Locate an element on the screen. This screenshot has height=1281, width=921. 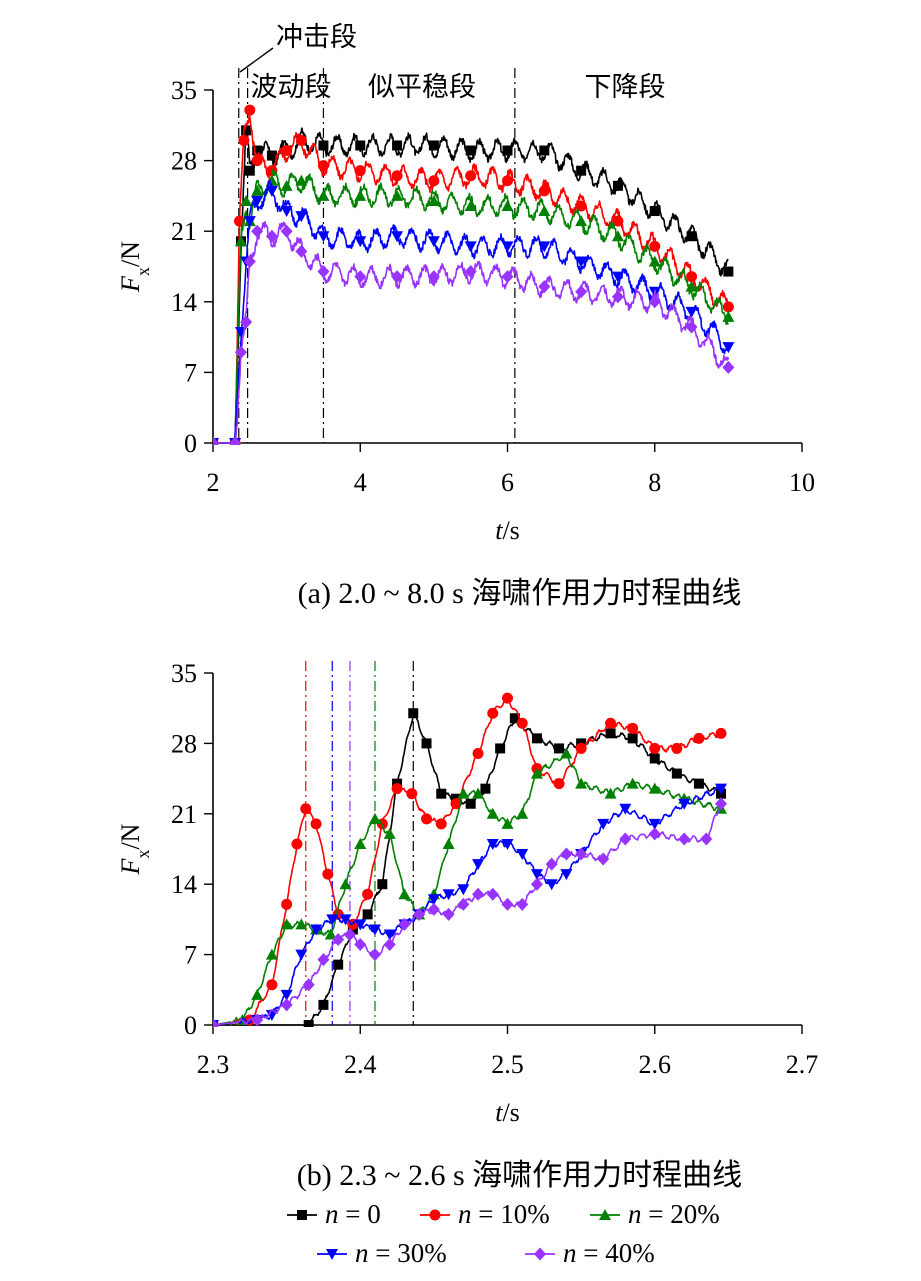
legend-label: n = 10% is located at coordinates (504, 1214).